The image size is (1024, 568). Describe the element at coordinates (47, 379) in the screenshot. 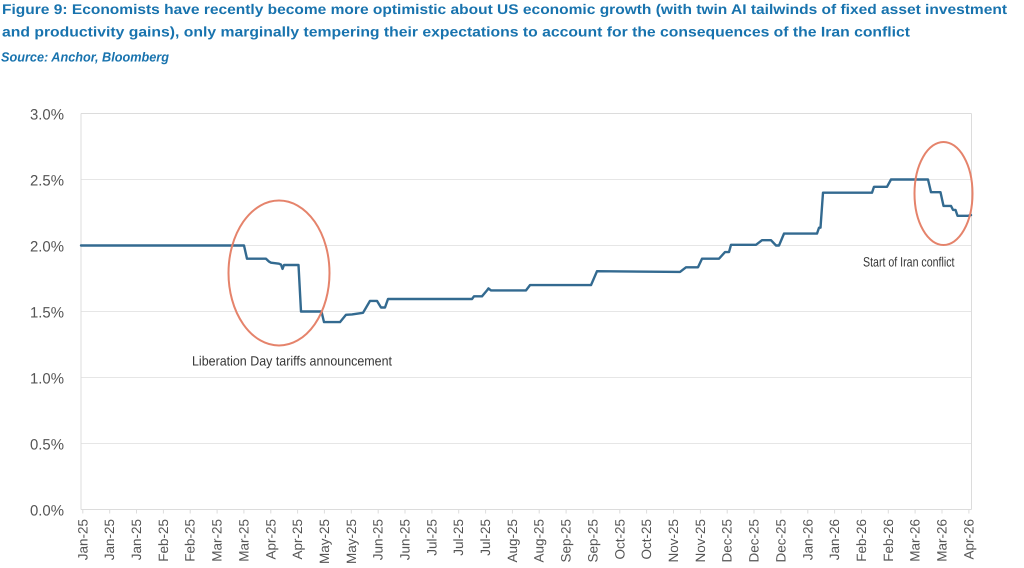

I see `svg-text: 1.0%` at that location.